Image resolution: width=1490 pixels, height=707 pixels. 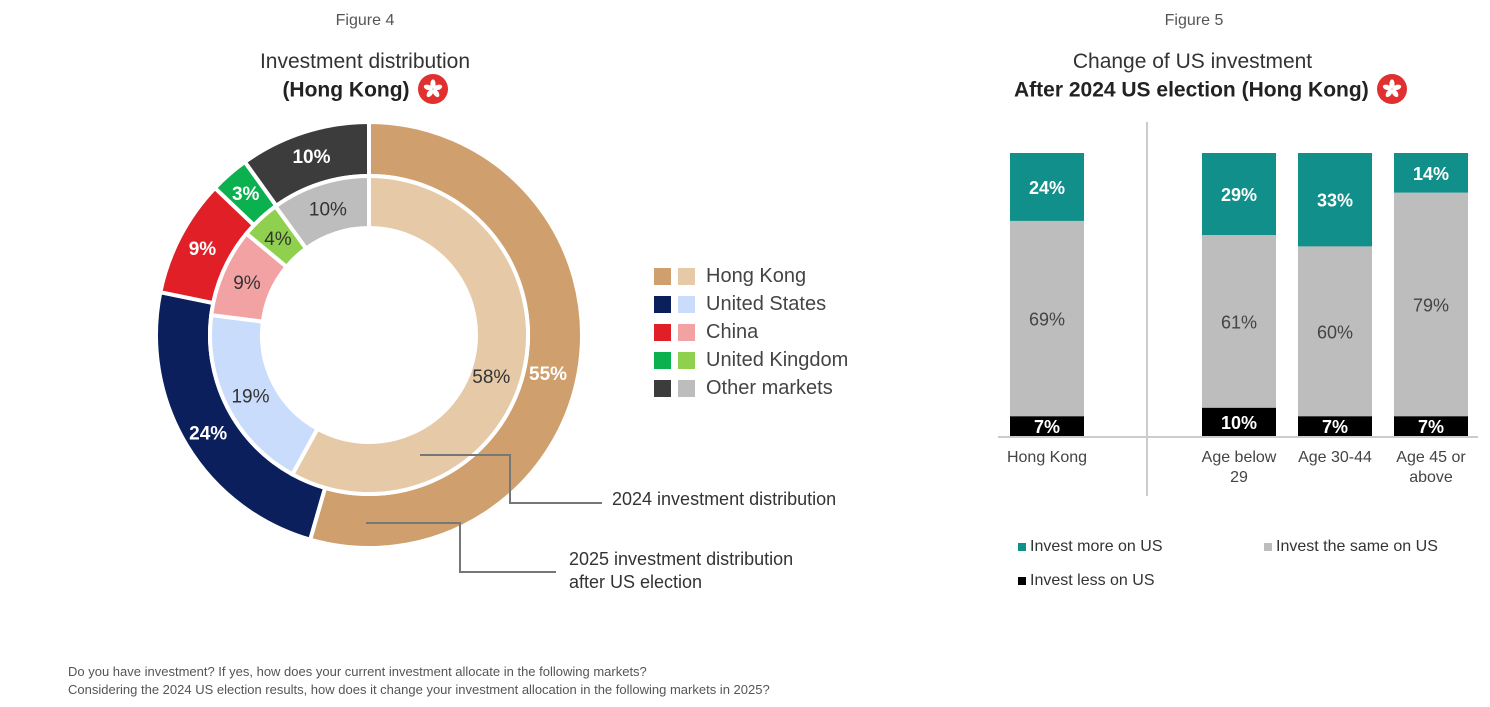 What do you see at coordinates (208, 433) in the screenshot?
I see `outer-slice-label: 24%` at bounding box center [208, 433].